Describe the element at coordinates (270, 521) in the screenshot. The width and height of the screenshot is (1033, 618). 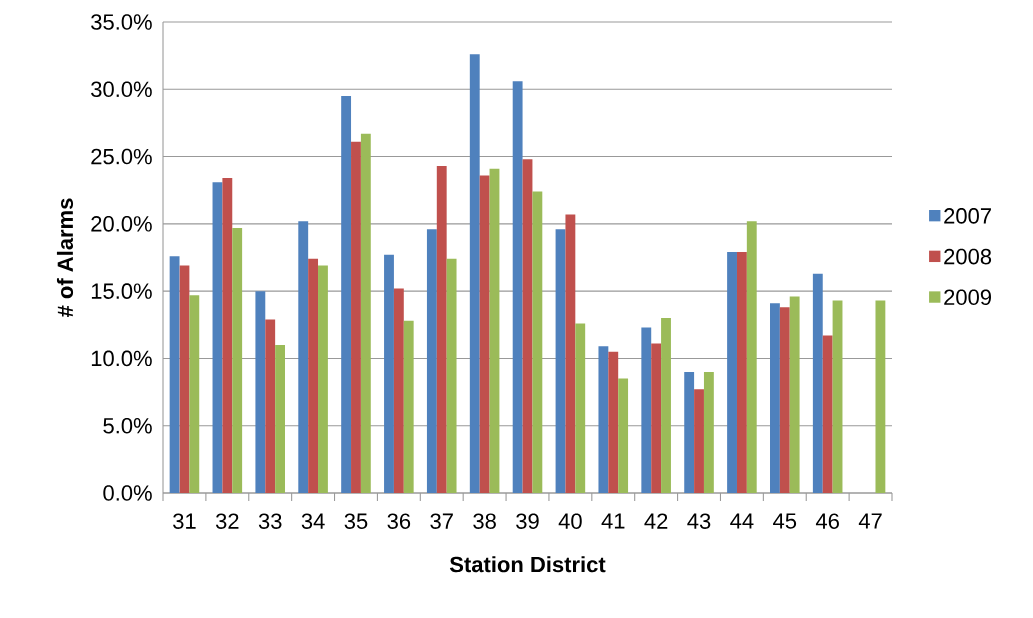
I see `x-tick-label: 33` at that location.